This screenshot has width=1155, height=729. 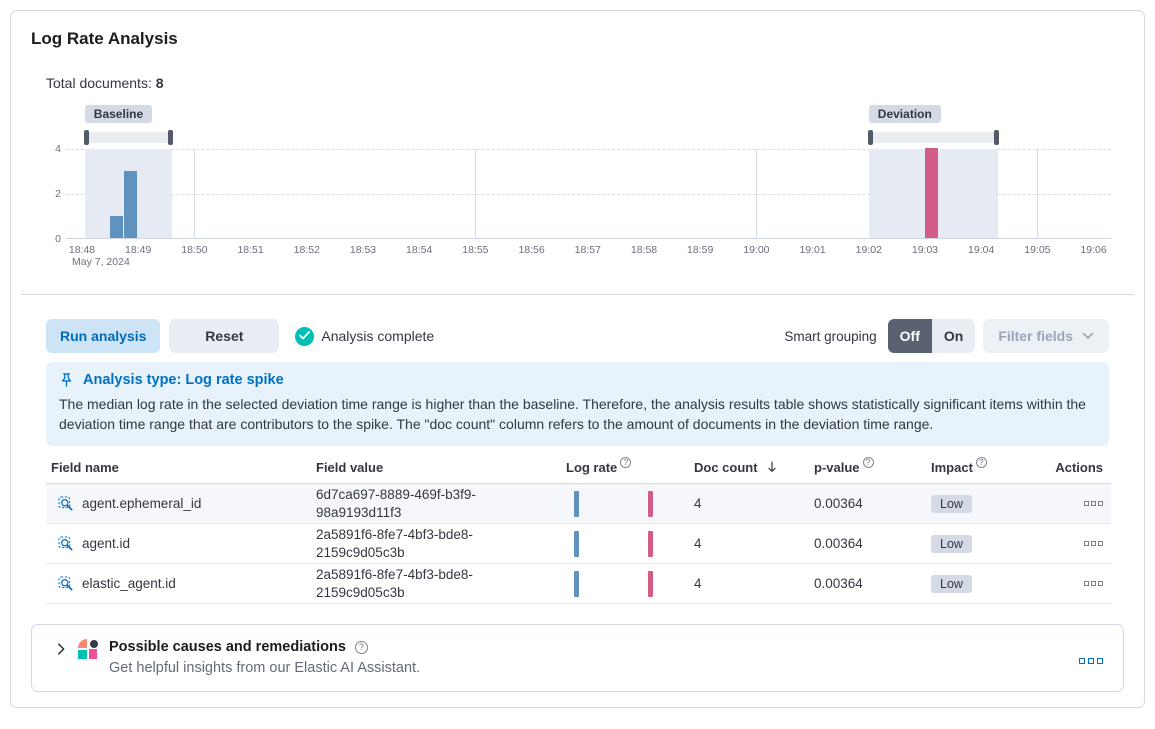 What do you see at coordinates (531, 250) in the screenshot?
I see `x-axis-tick-label: 18:56` at bounding box center [531, 250].